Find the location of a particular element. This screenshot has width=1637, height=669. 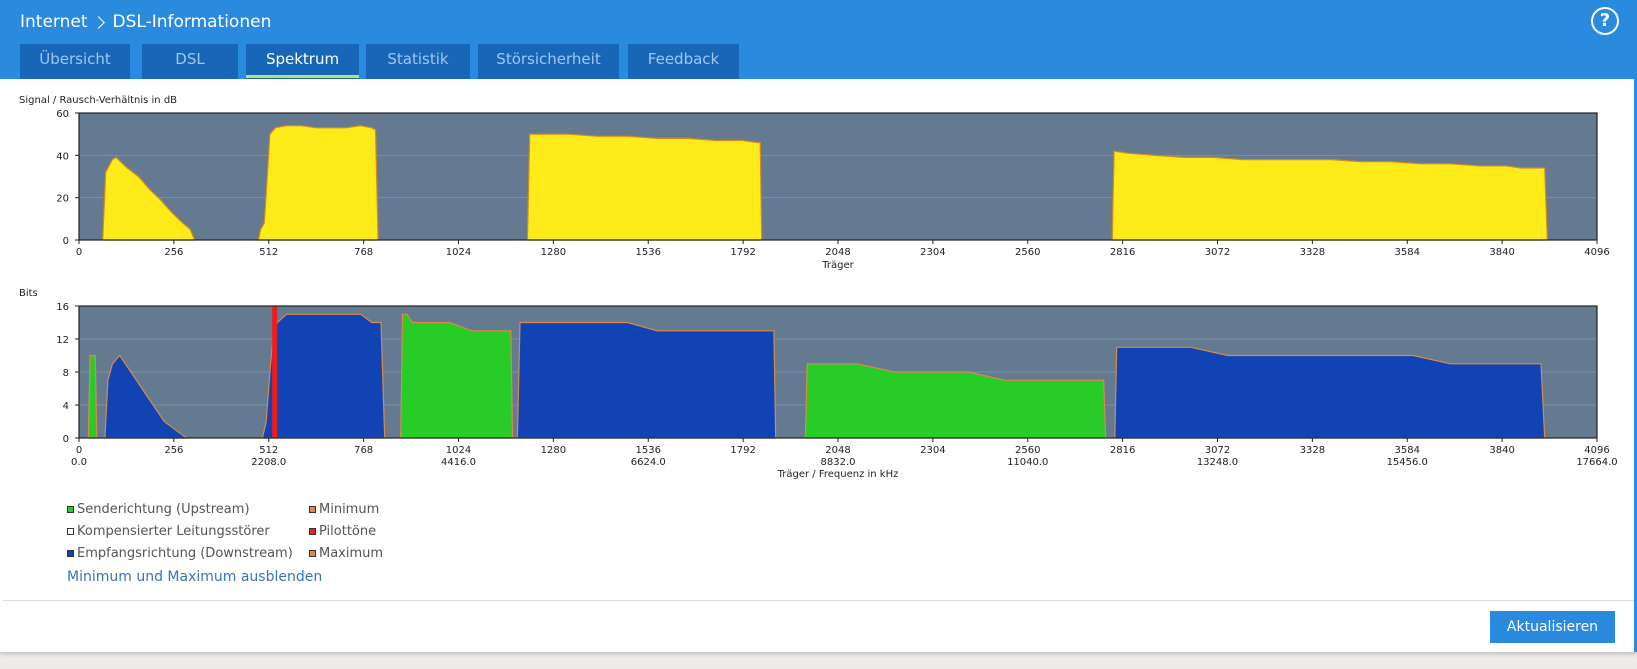

legend-label: Empfangsrichtung (Downstream) is located at coordinates (185, 553).